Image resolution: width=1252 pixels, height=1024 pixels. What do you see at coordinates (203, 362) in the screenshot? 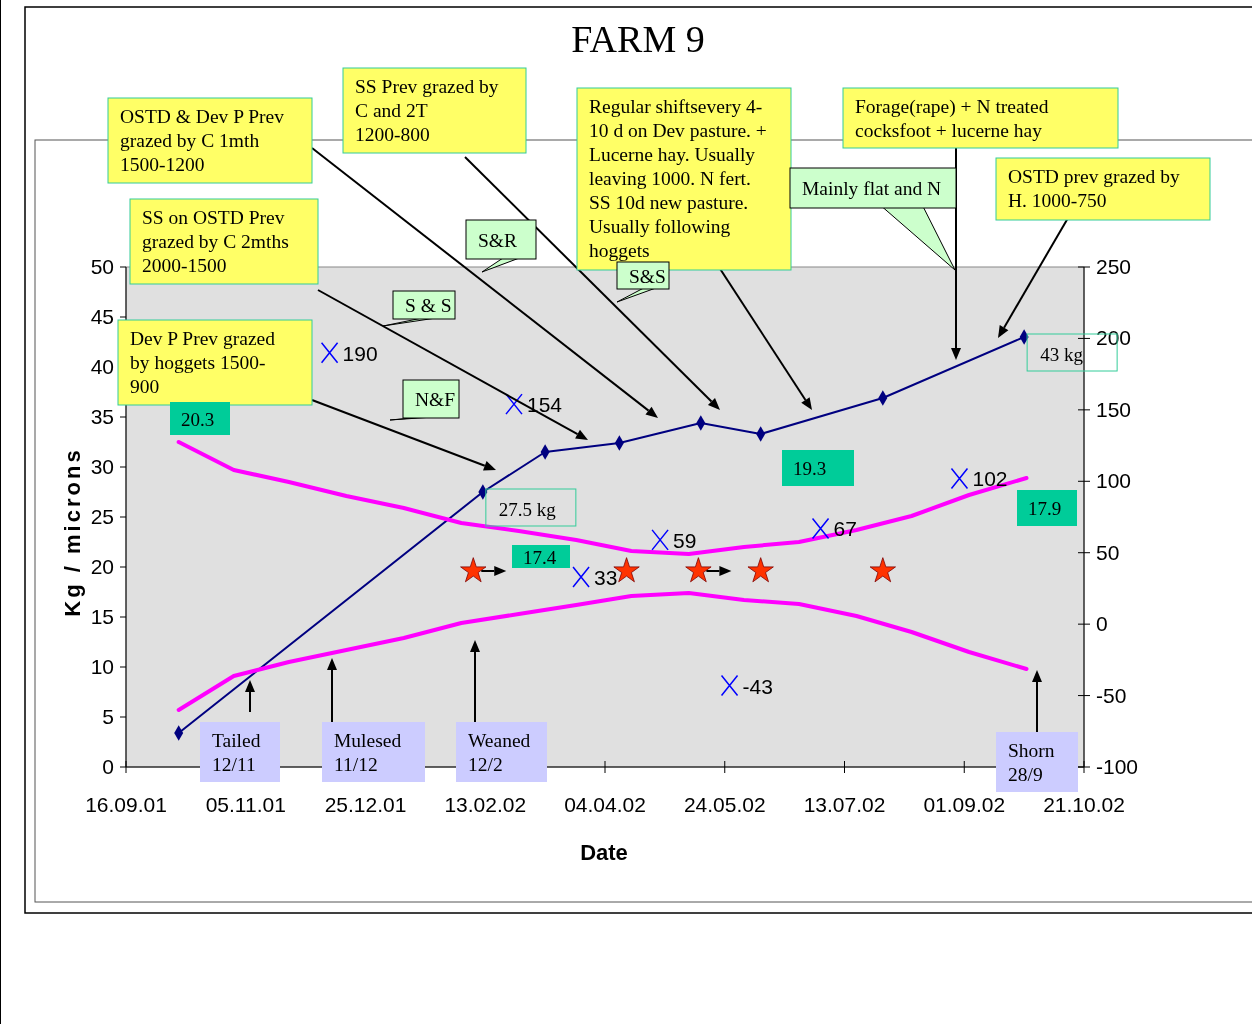
I see `annotation: Dev P Prev grazed by hoggets 1500- 900` at bounding box center [203, 362].